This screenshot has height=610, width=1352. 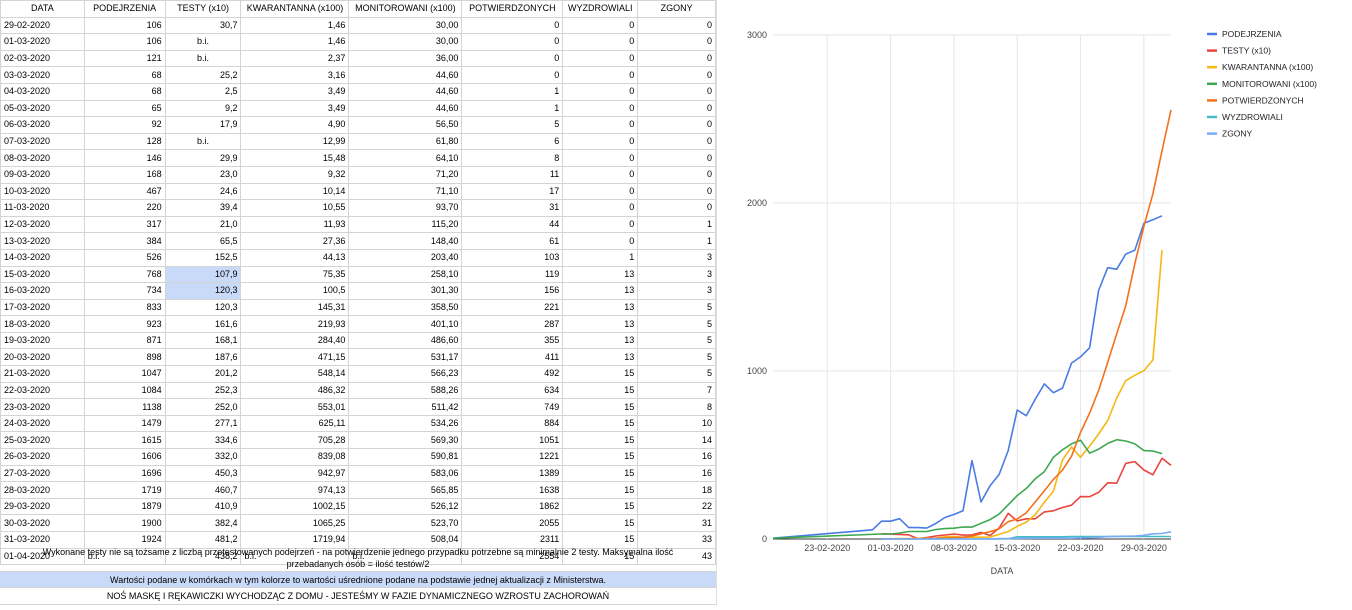 What do you see at coordinates (405, 241) in the screenshot?
I see `cell-monitorowani: 148,40` at bounding box center [405, 241].